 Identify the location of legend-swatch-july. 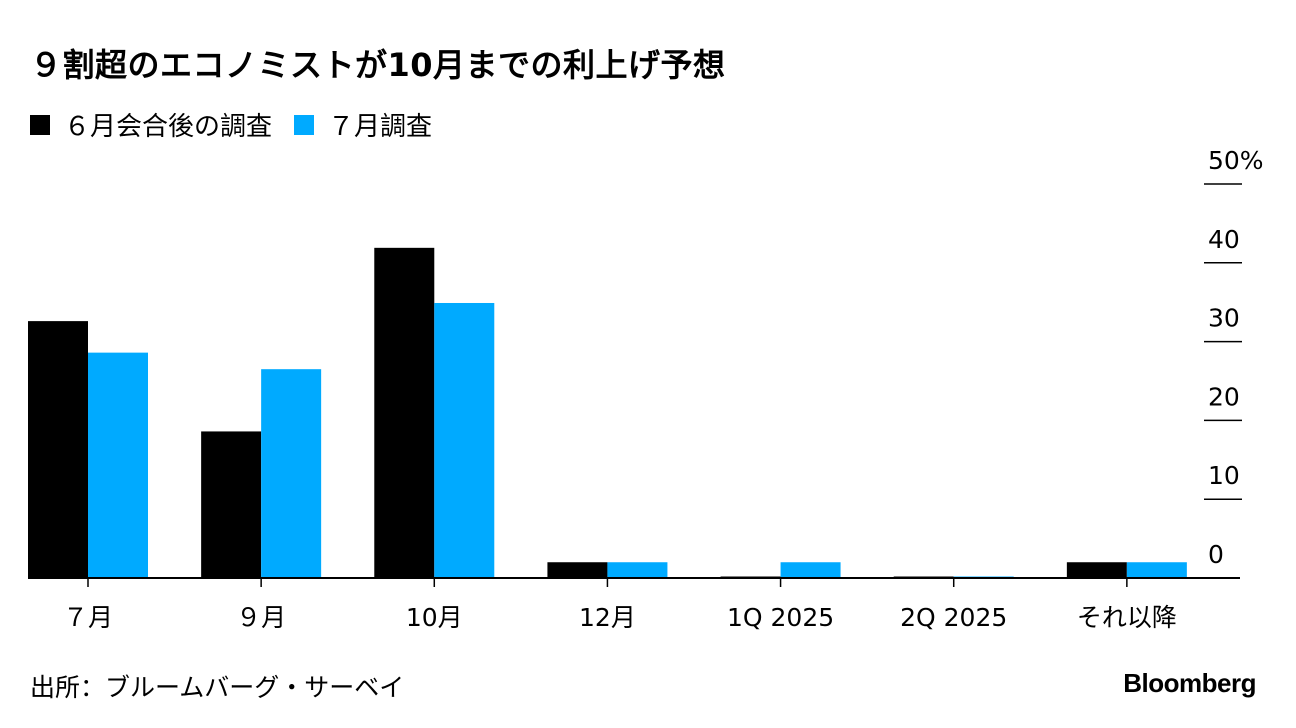
(304, 124).